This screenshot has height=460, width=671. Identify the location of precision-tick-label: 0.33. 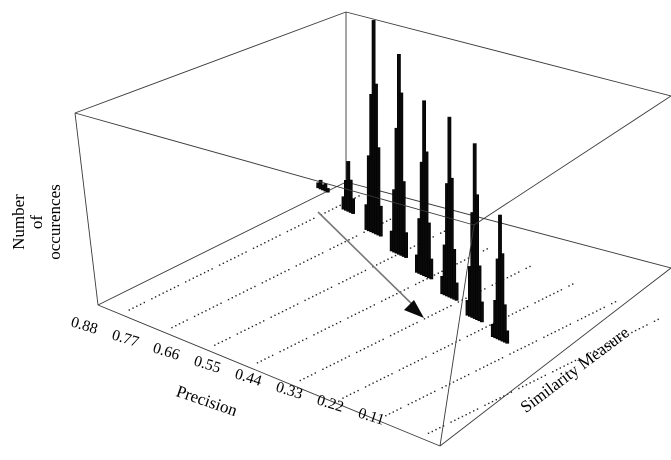
(289, 391).